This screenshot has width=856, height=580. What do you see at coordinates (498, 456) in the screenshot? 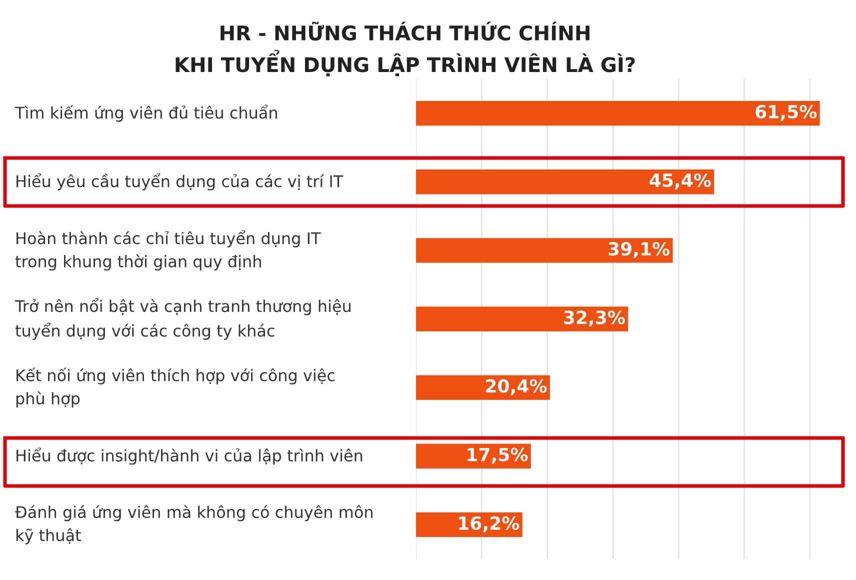
I see `data-label: 17,5%` at bounding box center [498, 456].